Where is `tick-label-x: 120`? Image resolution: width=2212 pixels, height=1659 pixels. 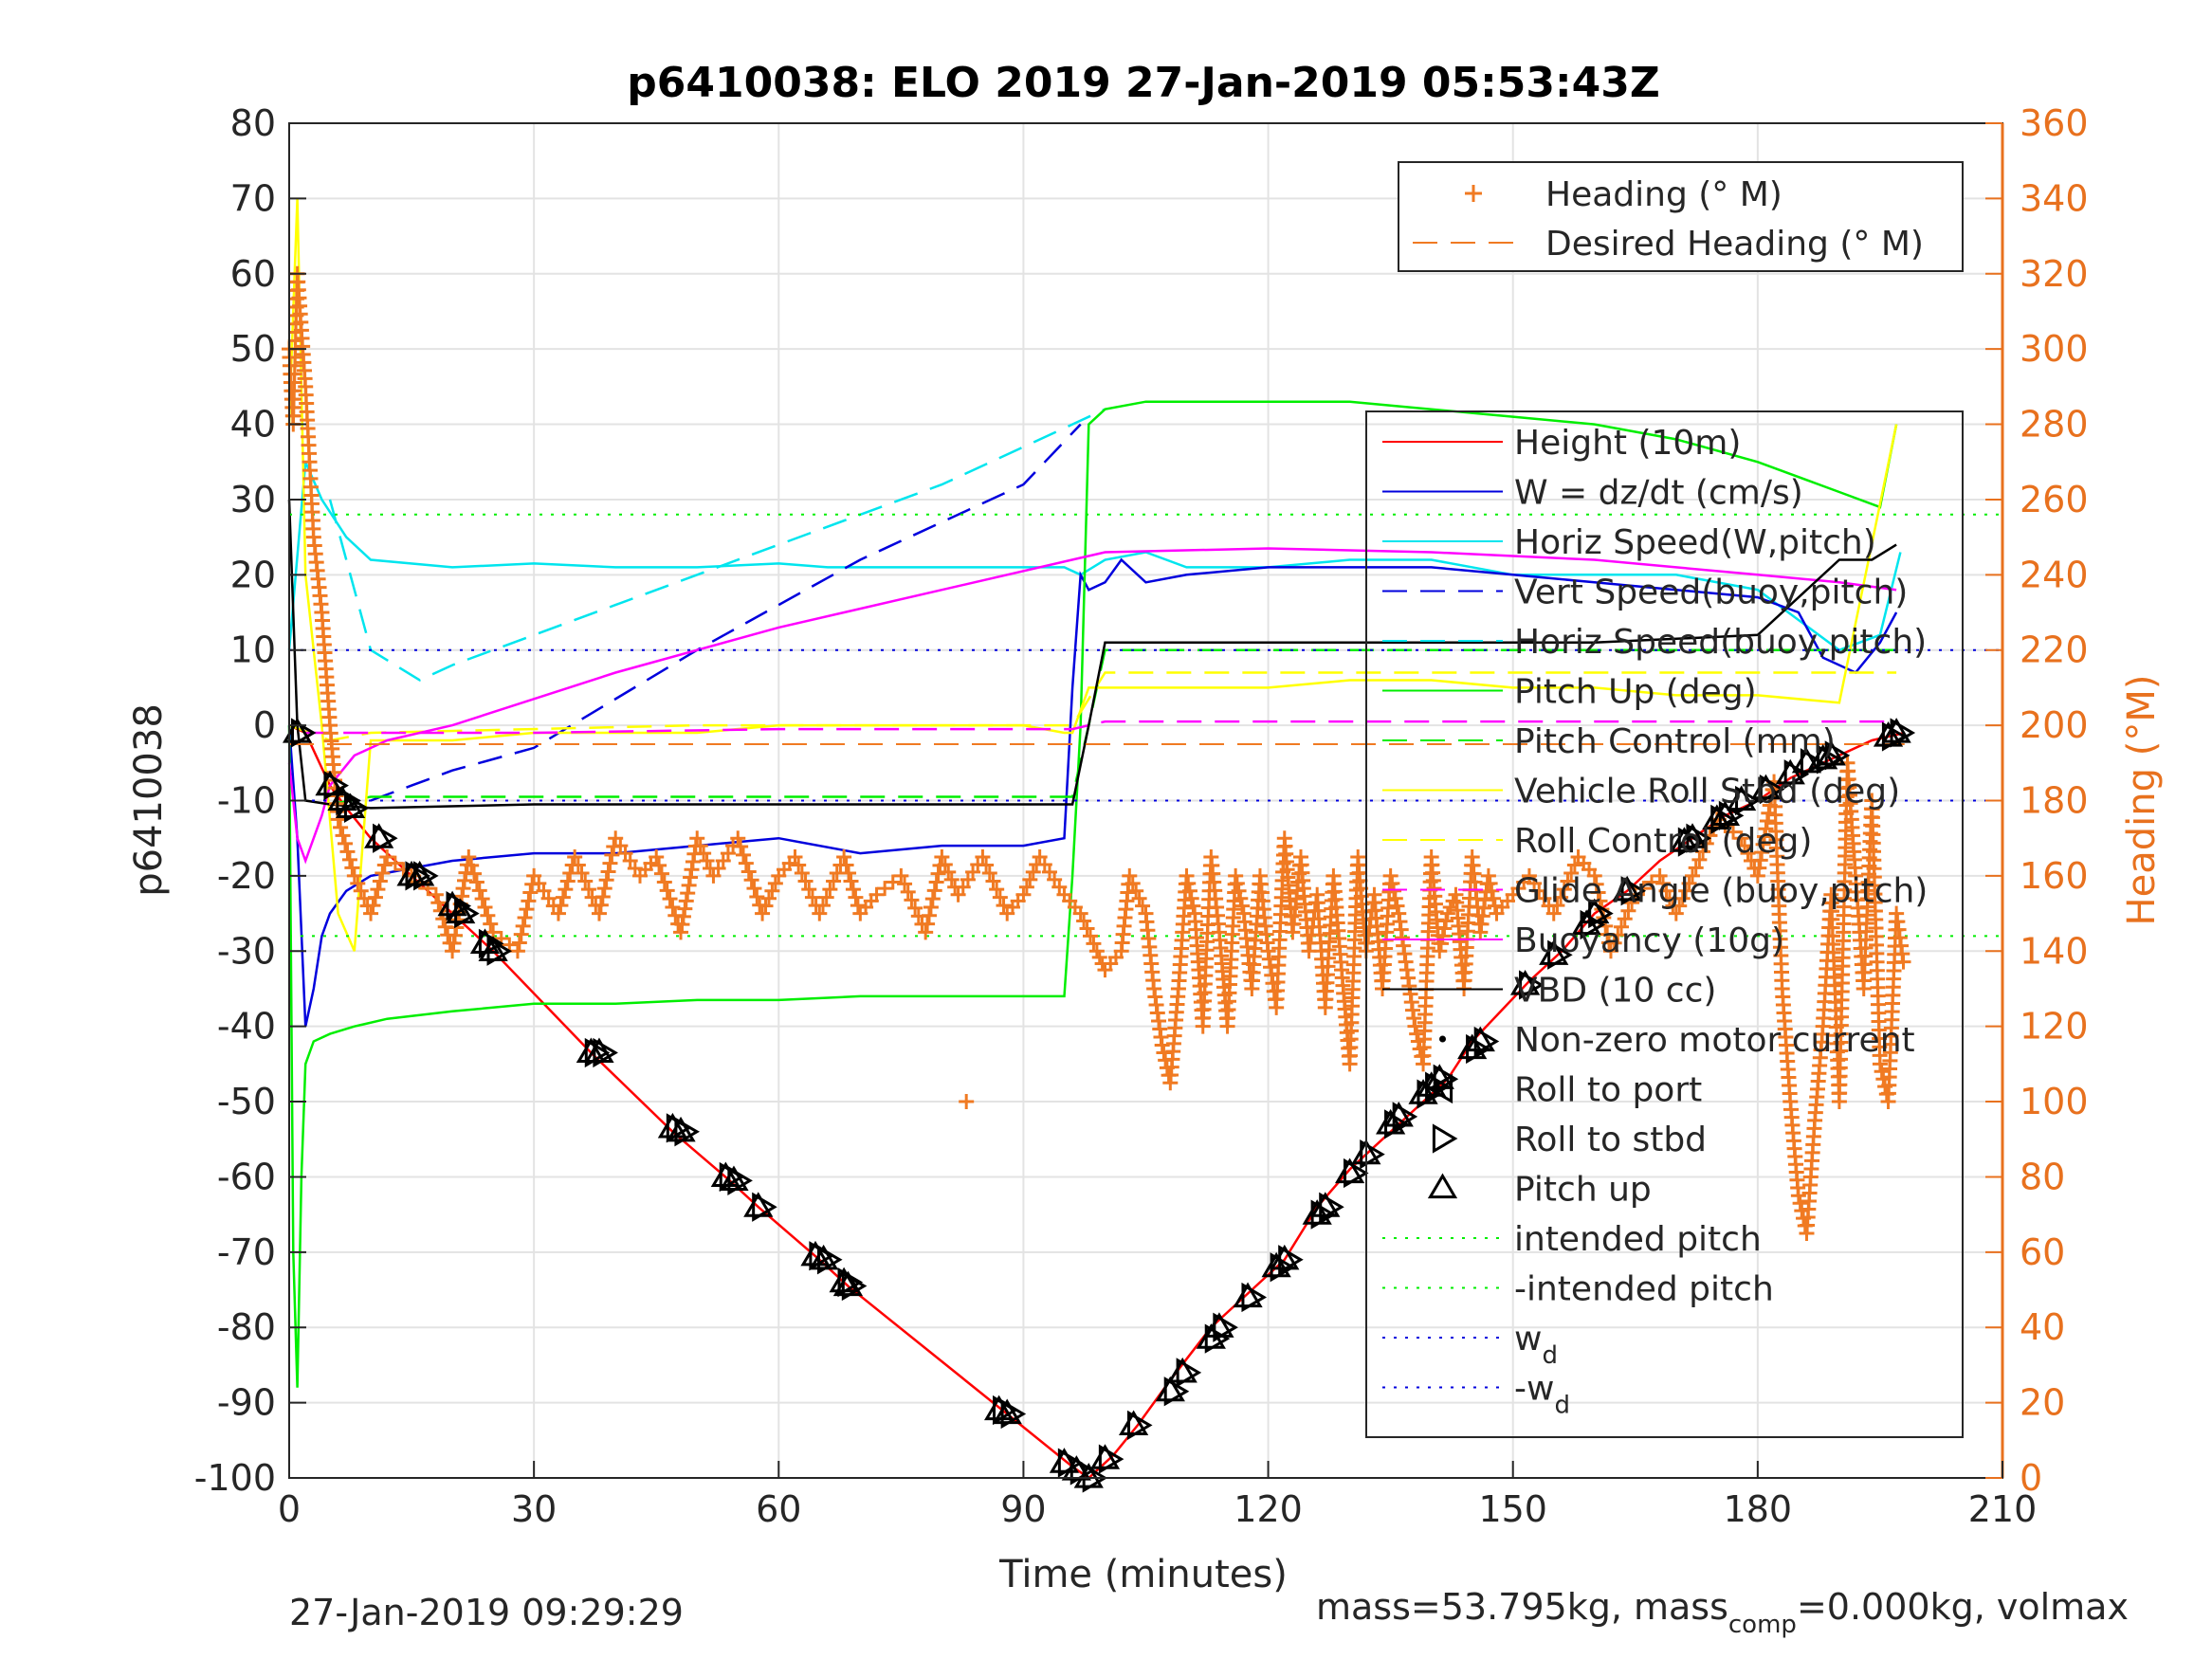
tick-label-x: 120 is located at coordinates (1268, 1509).